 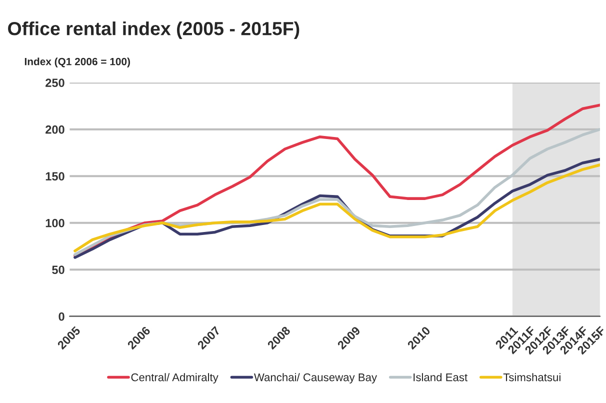 I want to click on legend-label: Island East, so click(x=441, y=377).